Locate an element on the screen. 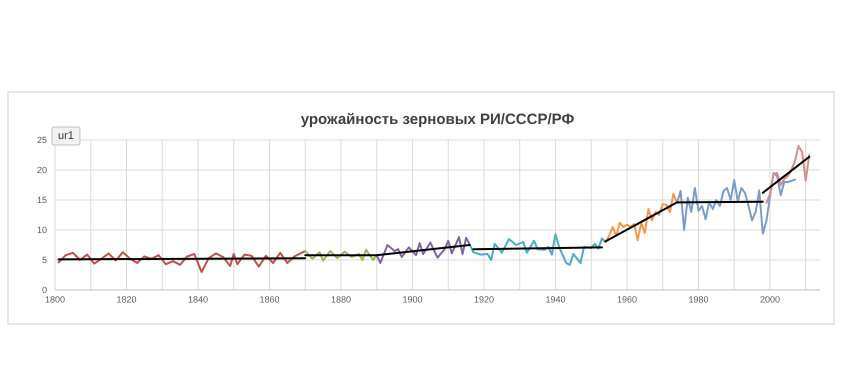 This screenshot has width=841, height=366. y-tick-label: 20 is located at coordinates (41, 169).